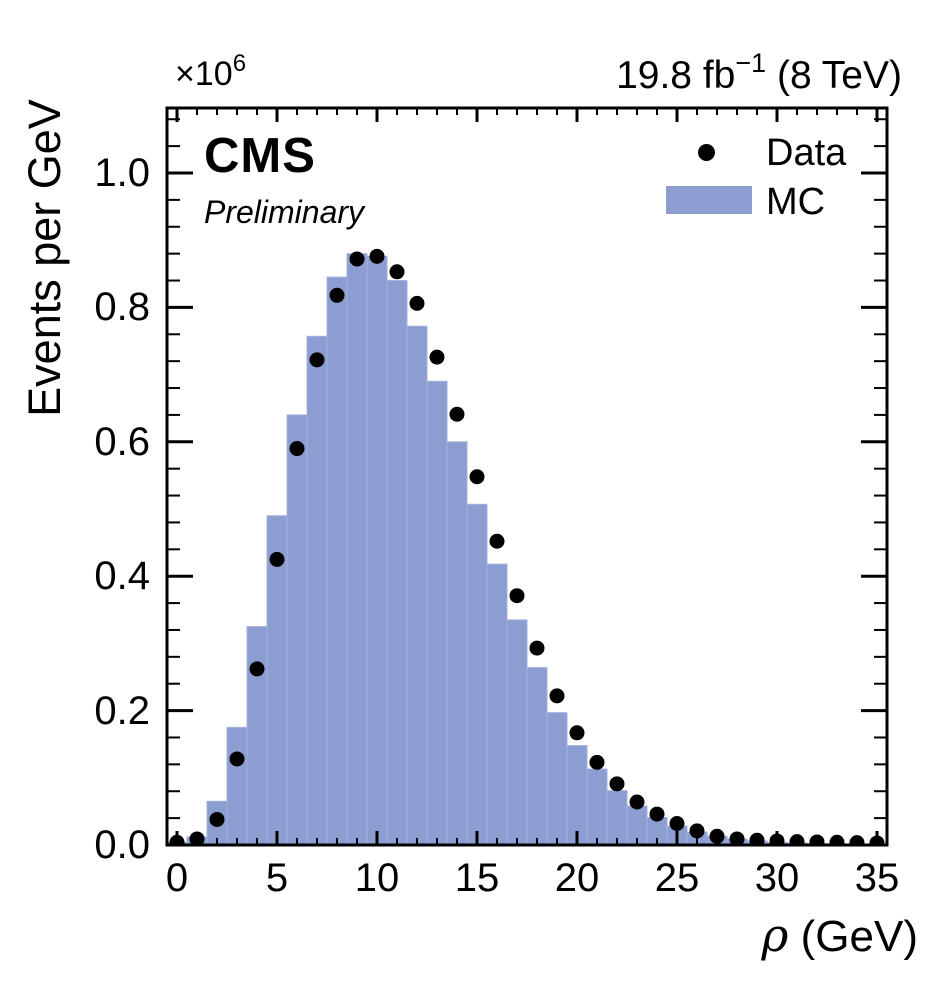  I want to click on lumi-suffix: (8 TeV), so click(834, 75).